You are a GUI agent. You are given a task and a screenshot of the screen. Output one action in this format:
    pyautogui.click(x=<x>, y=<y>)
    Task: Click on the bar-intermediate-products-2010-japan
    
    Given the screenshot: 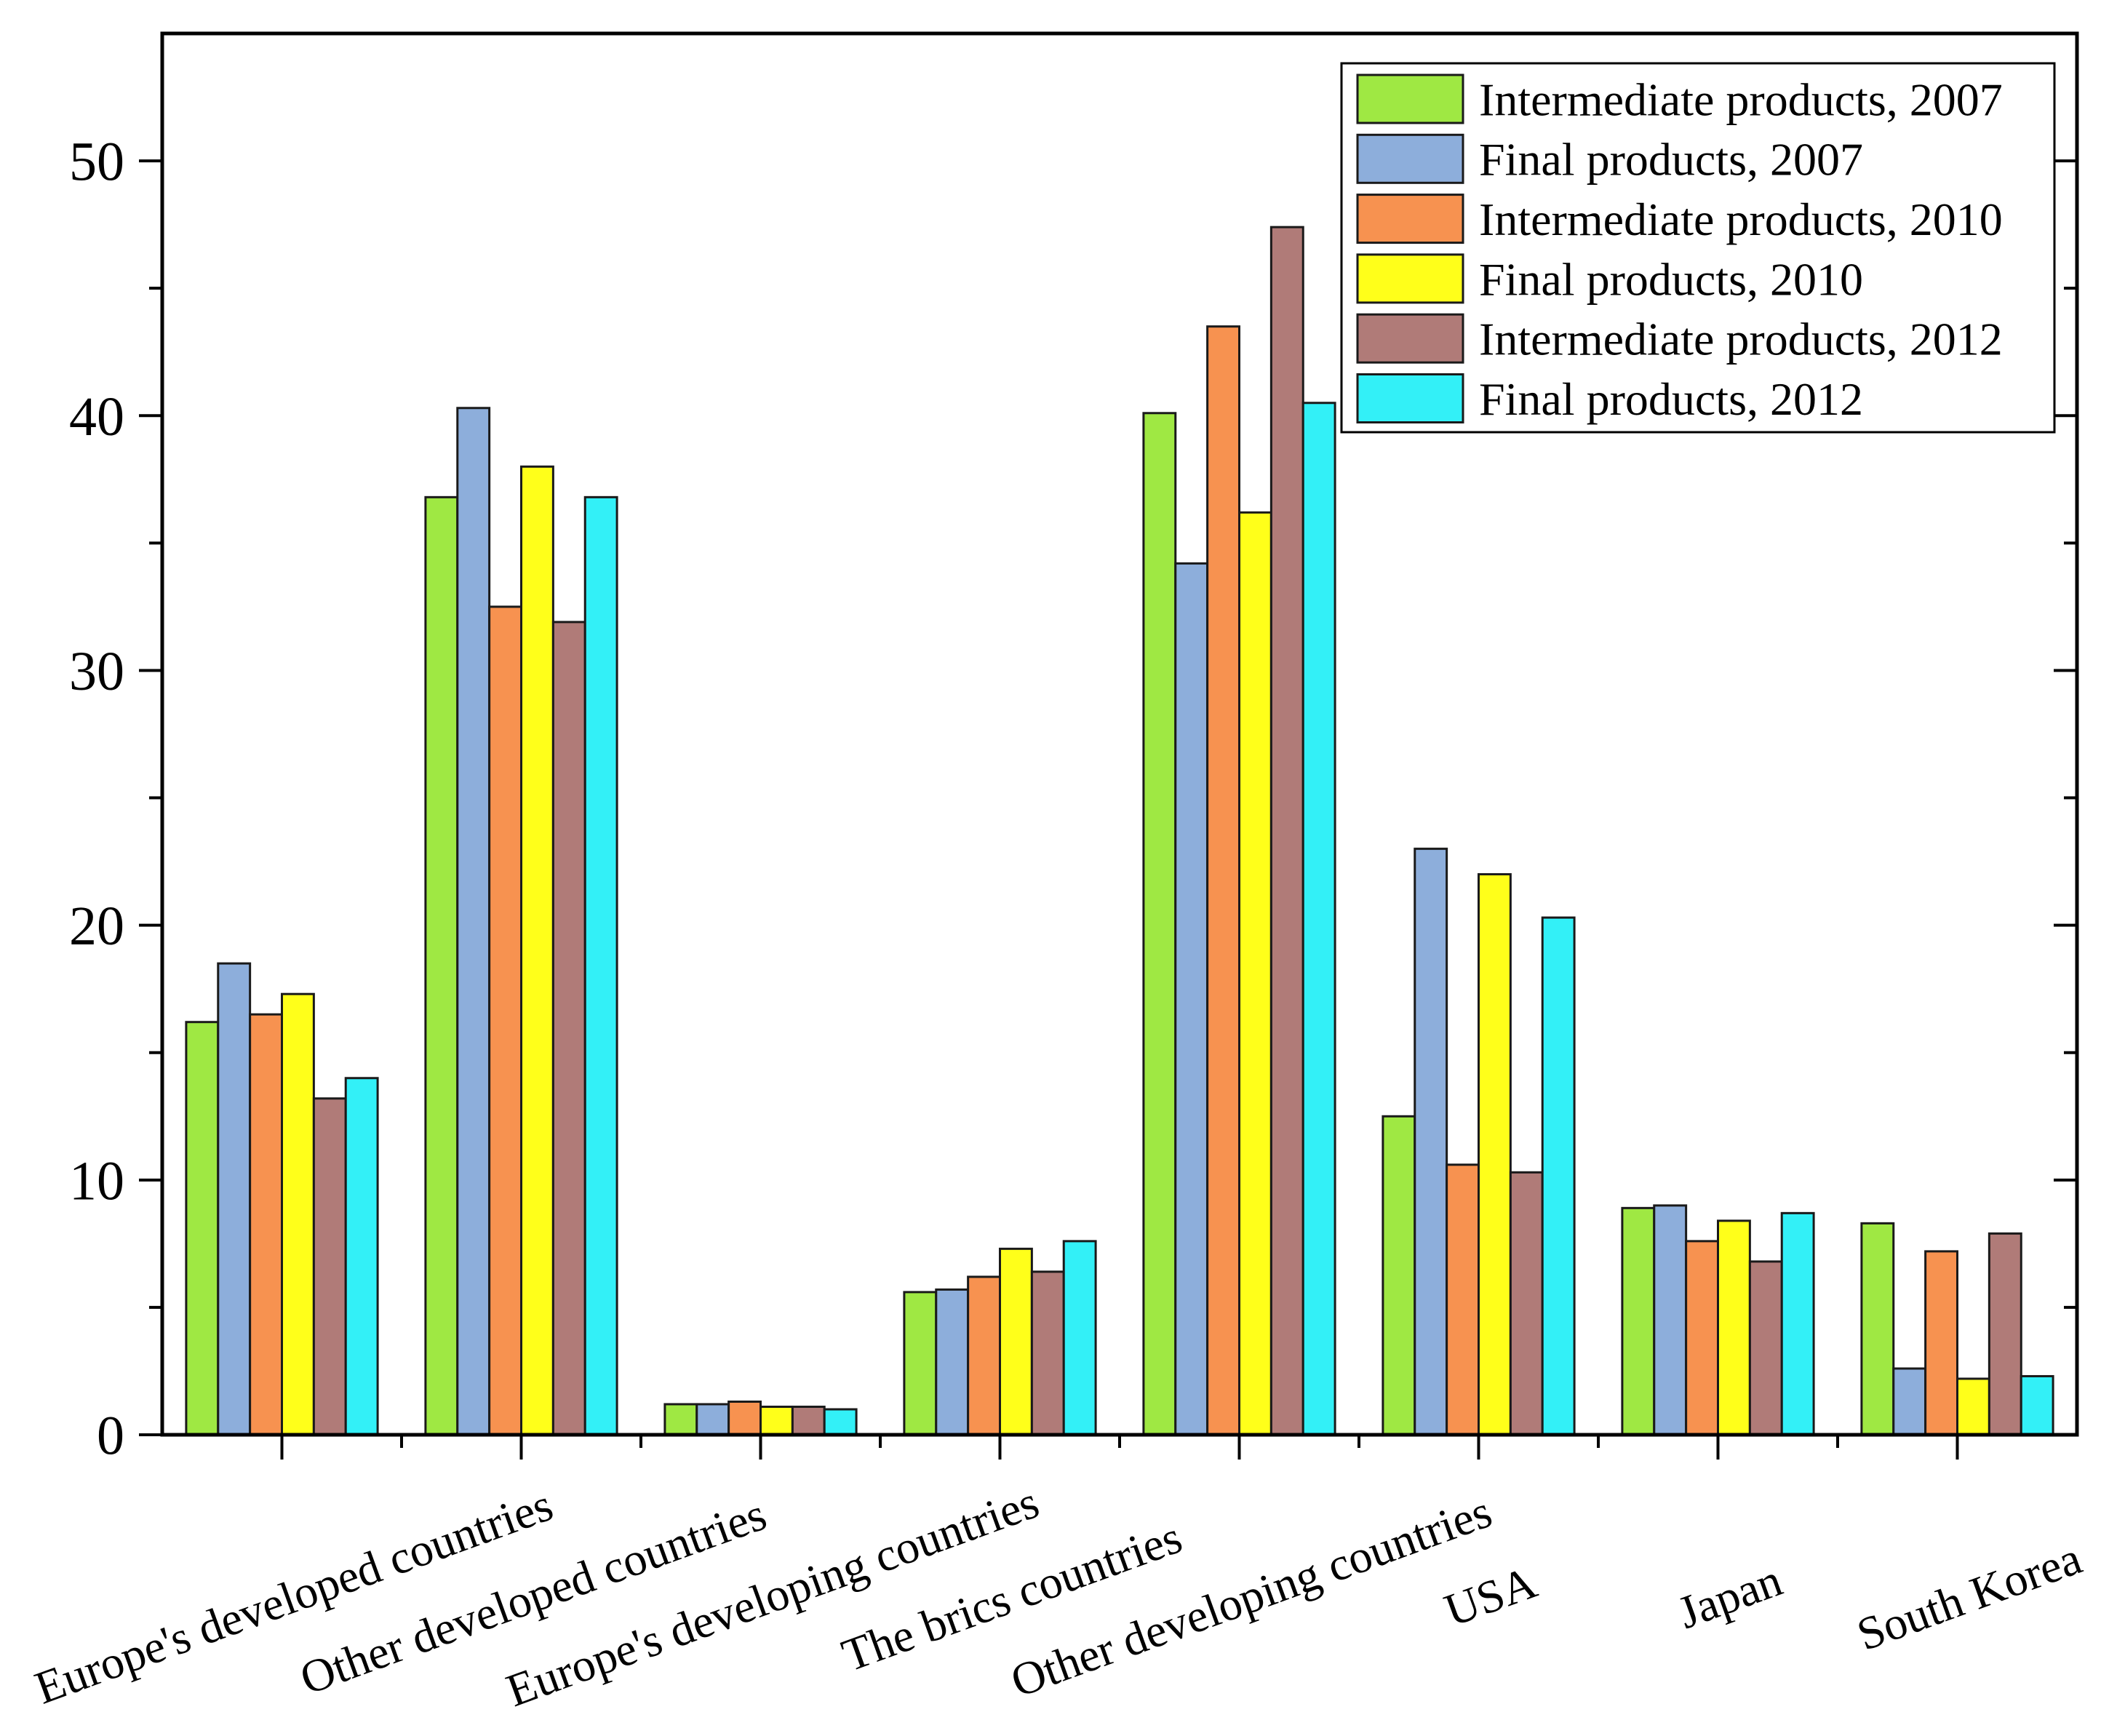 What is the action you would take?
    pyautogui.click(x=1702, y=1338)
    